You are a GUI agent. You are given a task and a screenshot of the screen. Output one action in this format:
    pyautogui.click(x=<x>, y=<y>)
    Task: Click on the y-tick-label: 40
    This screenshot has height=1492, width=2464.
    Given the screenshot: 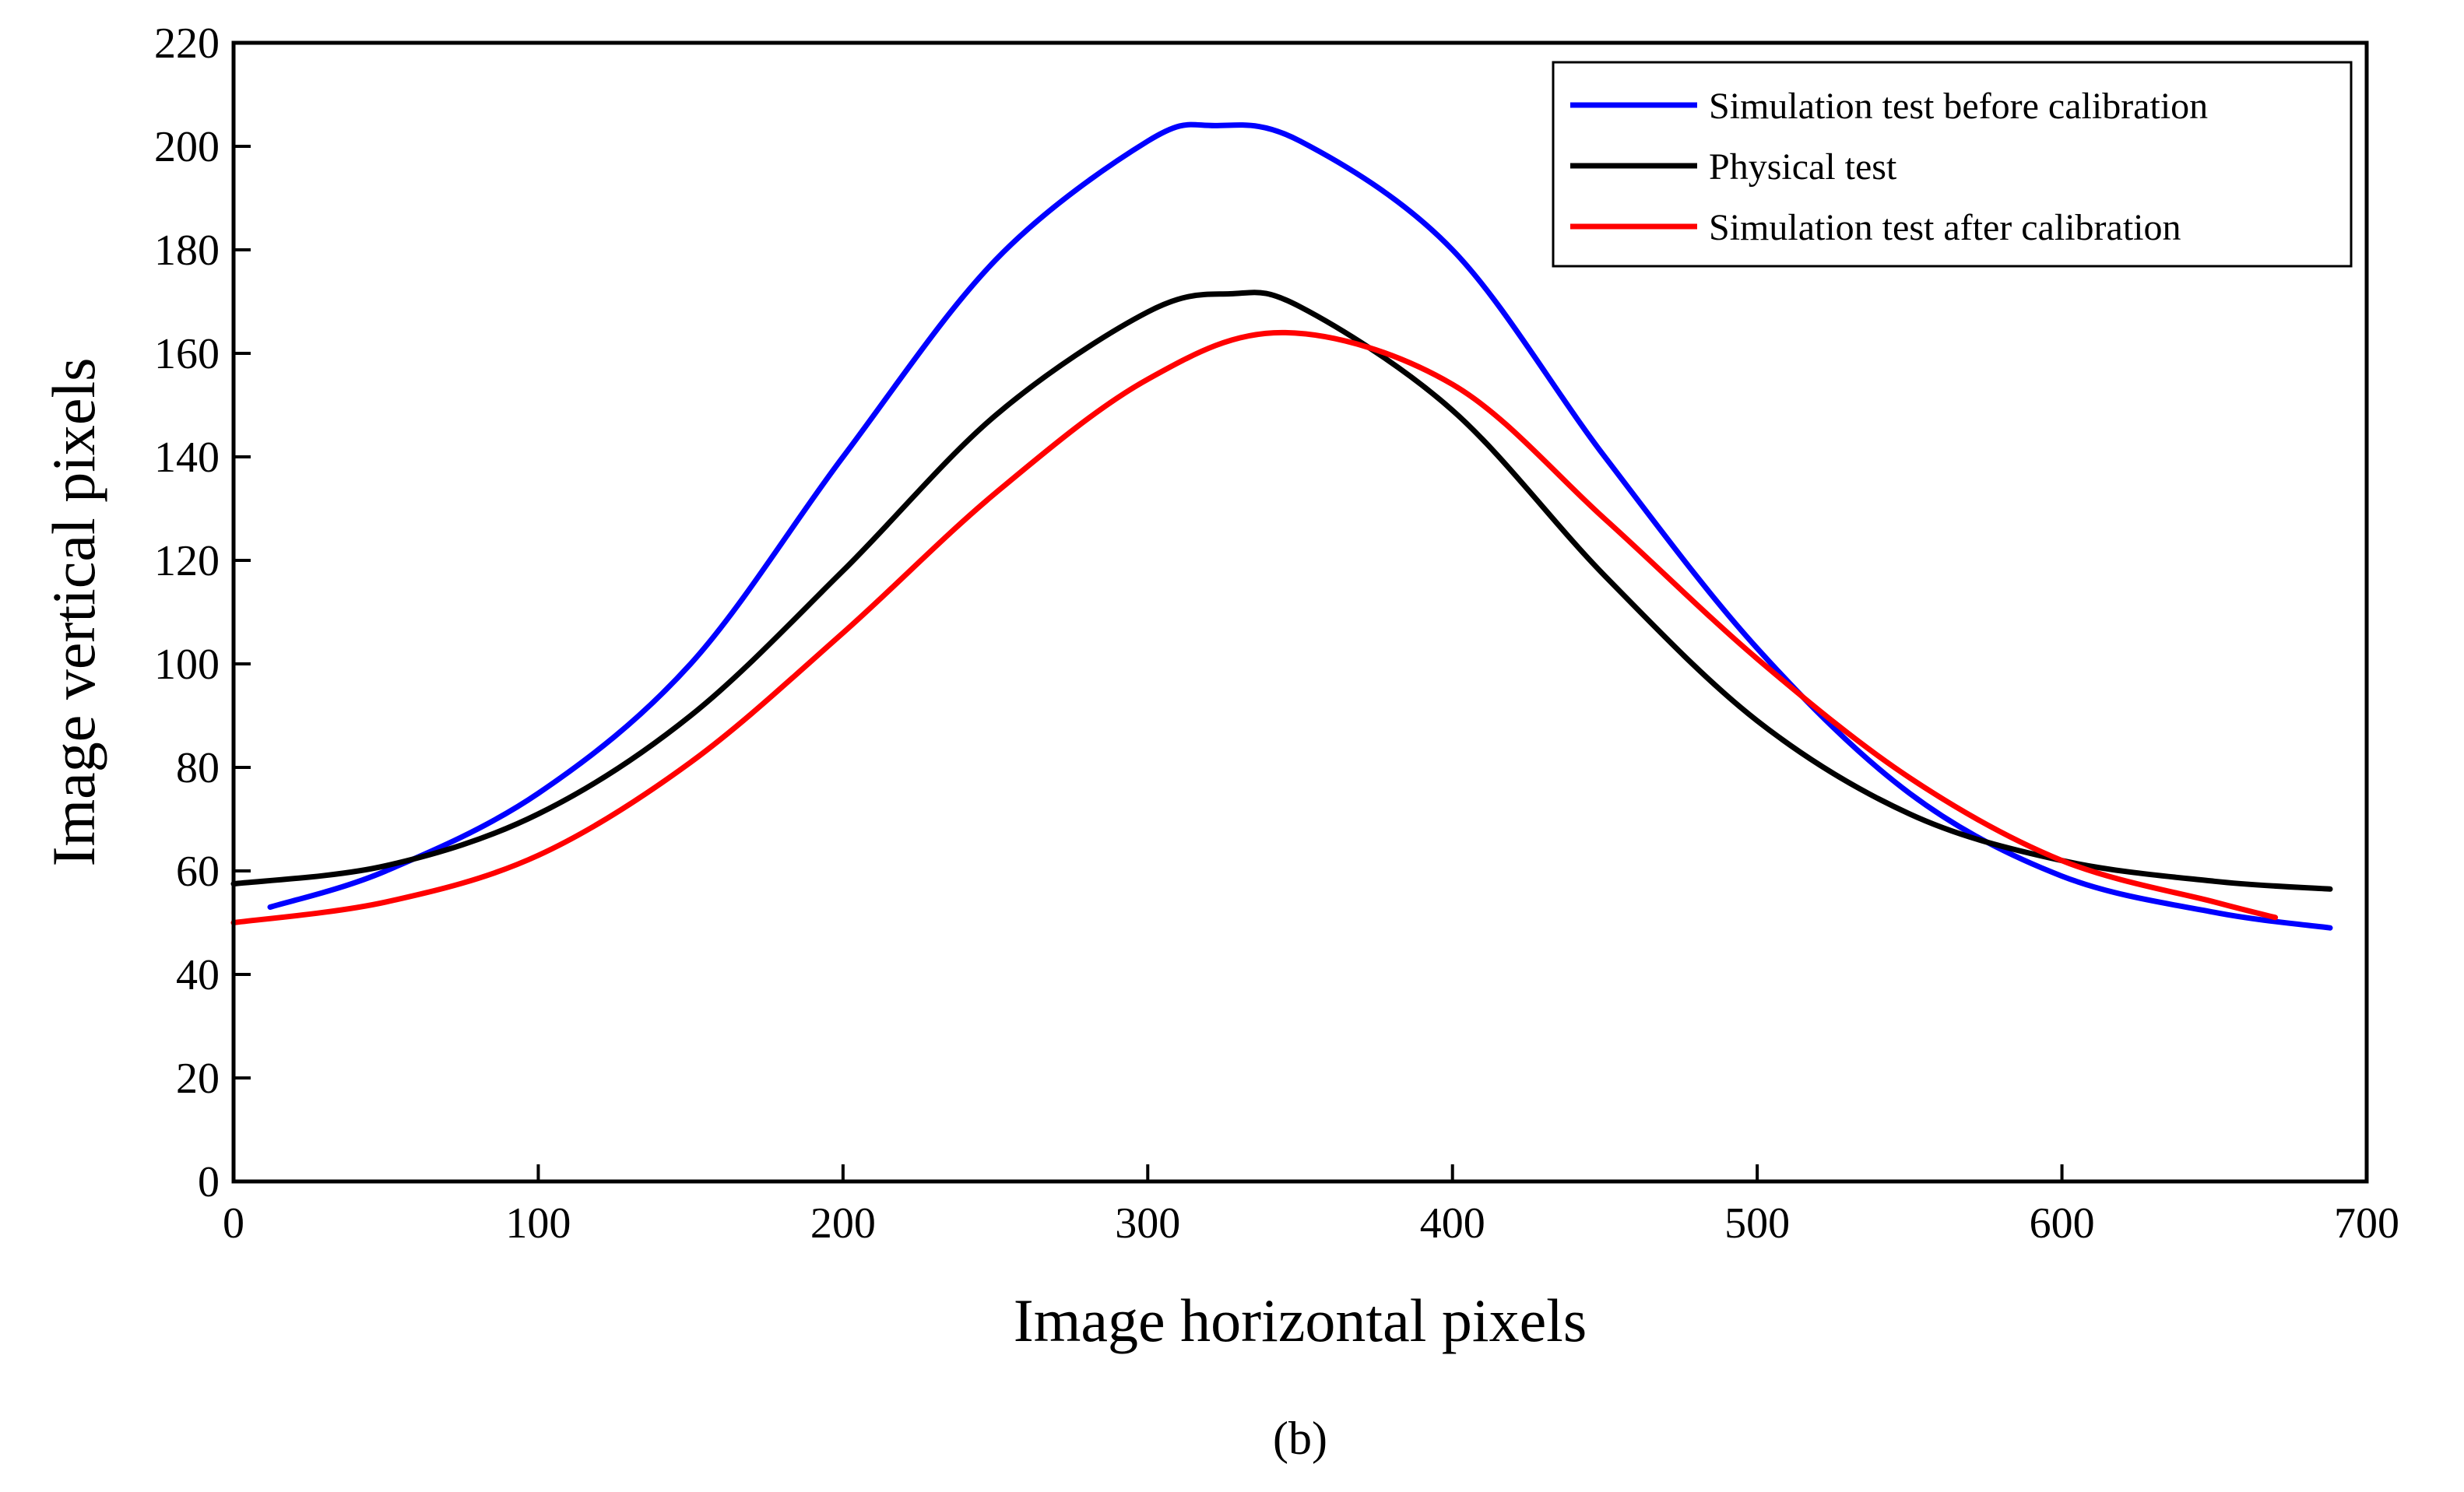 What is the action you would take?
    pyautogui.click(x=198, y=975)
    